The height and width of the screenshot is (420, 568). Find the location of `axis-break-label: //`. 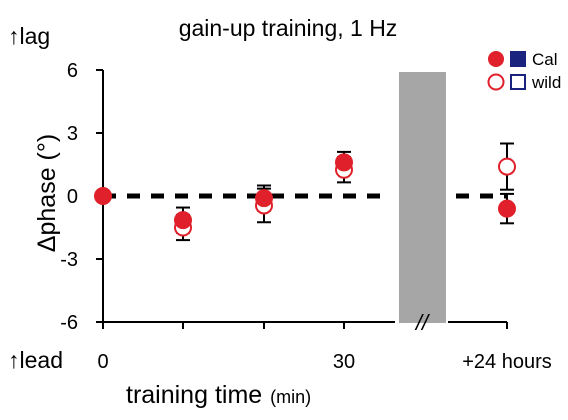

axis-break-label: // is located at coordinates (422, 322).